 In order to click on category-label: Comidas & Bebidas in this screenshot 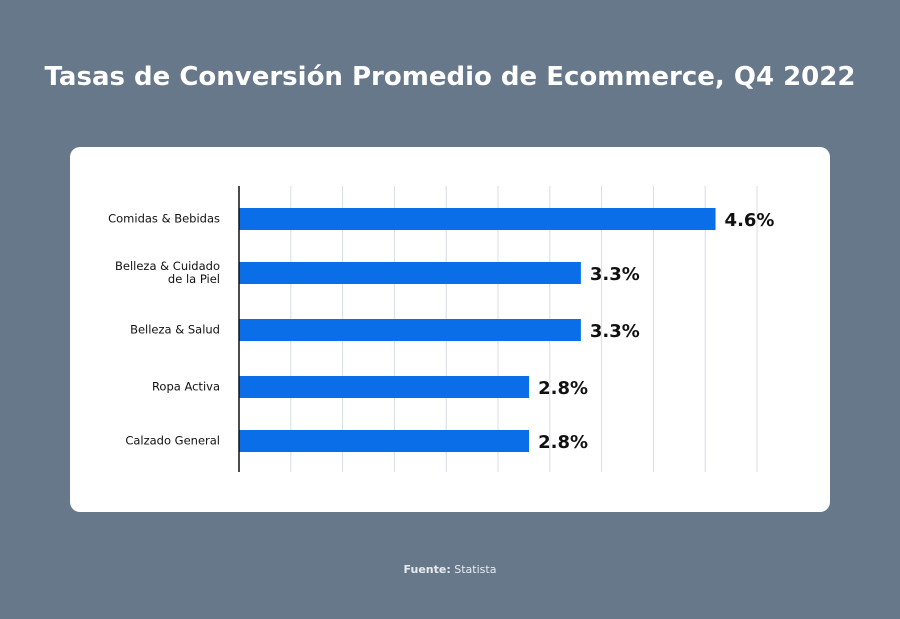, I will do `click(164, 218)`.